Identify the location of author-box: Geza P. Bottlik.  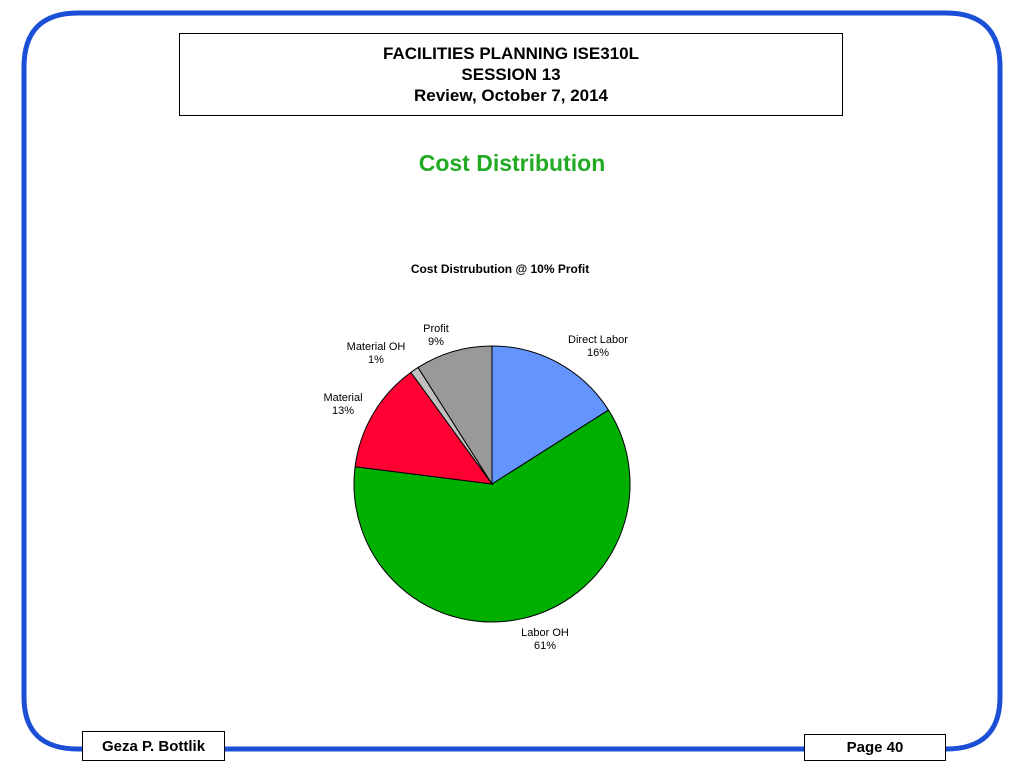
(153, 746).